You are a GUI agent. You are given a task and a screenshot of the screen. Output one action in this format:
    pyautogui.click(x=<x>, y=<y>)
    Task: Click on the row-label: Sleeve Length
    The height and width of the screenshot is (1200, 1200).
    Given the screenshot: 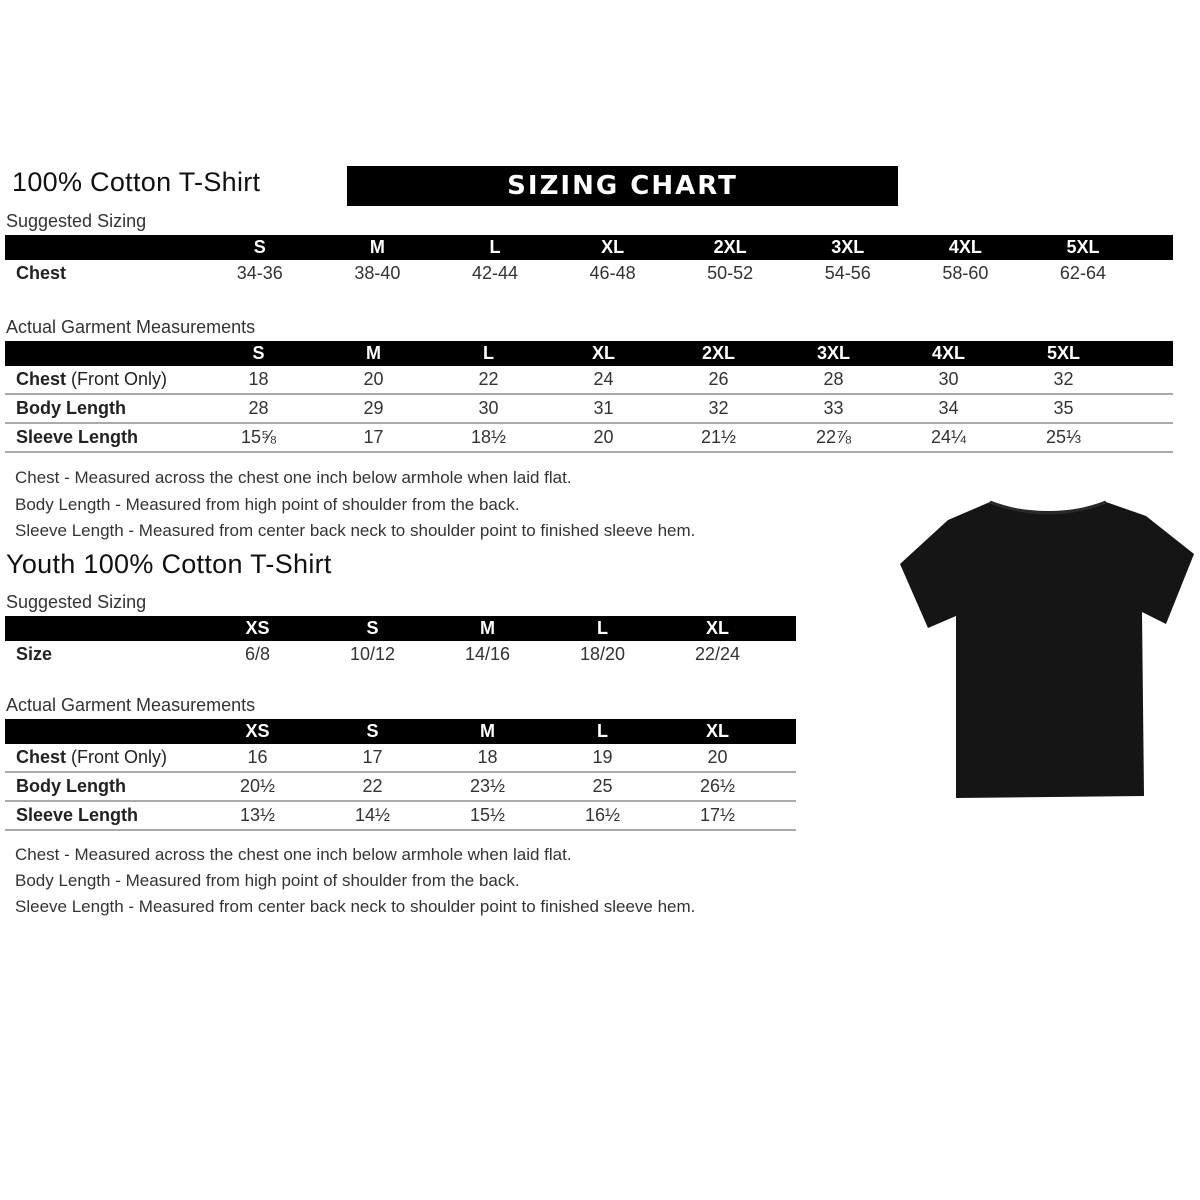 What is the action you would take?
    pyautogui.click(x=103, y=438)
    